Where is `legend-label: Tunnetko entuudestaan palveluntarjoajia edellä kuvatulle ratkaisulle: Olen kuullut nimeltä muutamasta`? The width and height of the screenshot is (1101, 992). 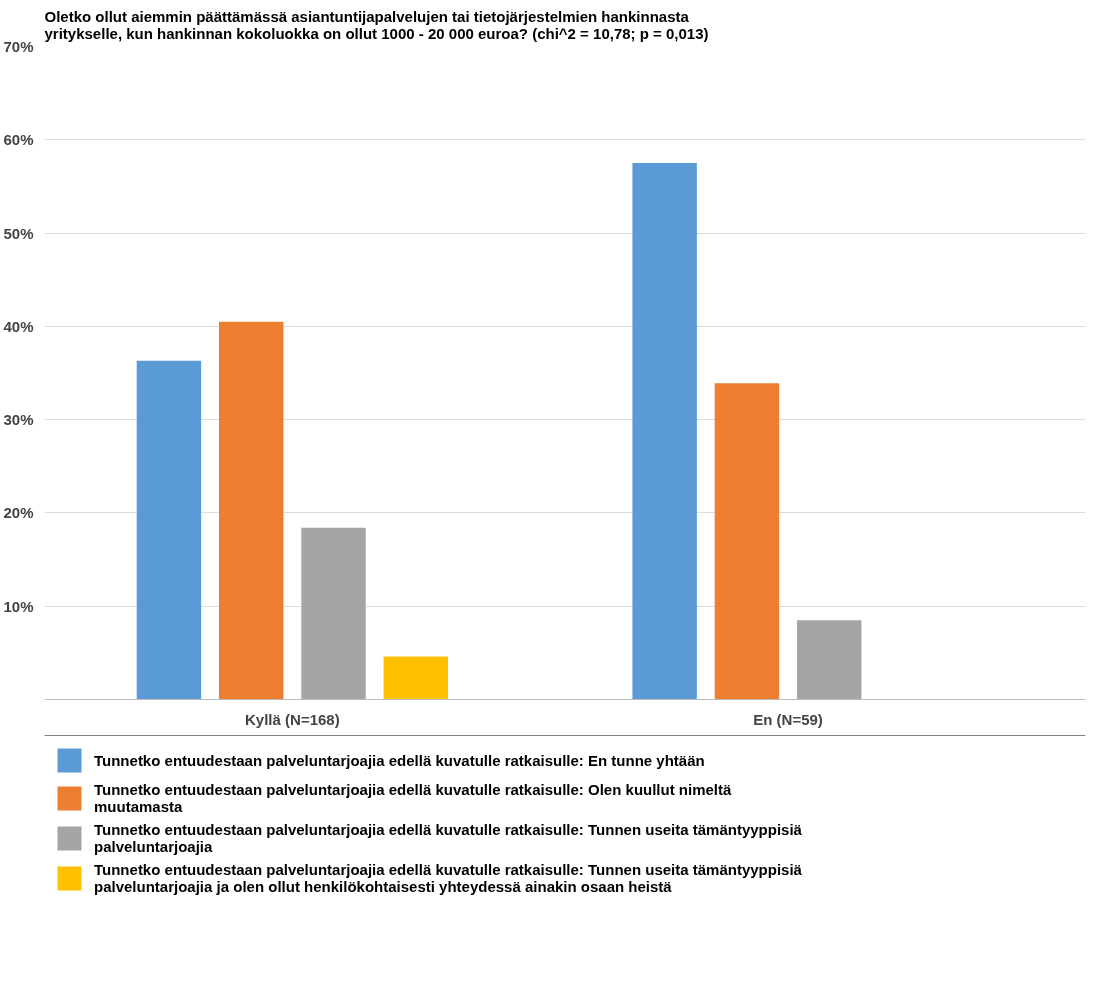
legend-label: Tunnetko entuudestaan palveluntarjoajia edellä kuvatulle ratkaisulle: Olen kuullut nimeltä muutamasta is located at coordinates (413, 798).